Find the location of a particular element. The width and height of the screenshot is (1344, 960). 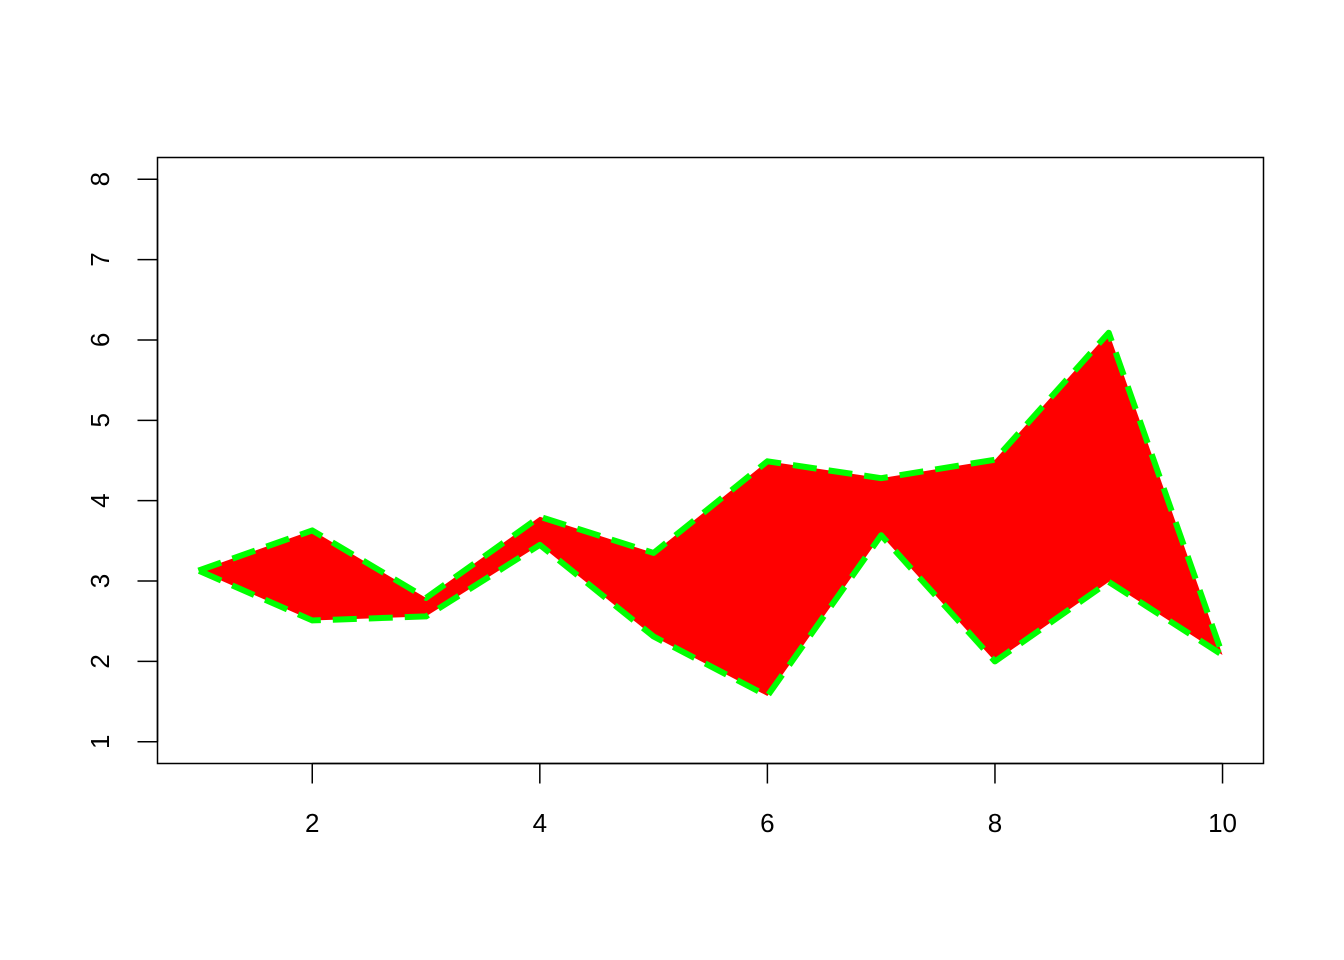

y-tick-label: 2 is located at coordinates (100, 661).